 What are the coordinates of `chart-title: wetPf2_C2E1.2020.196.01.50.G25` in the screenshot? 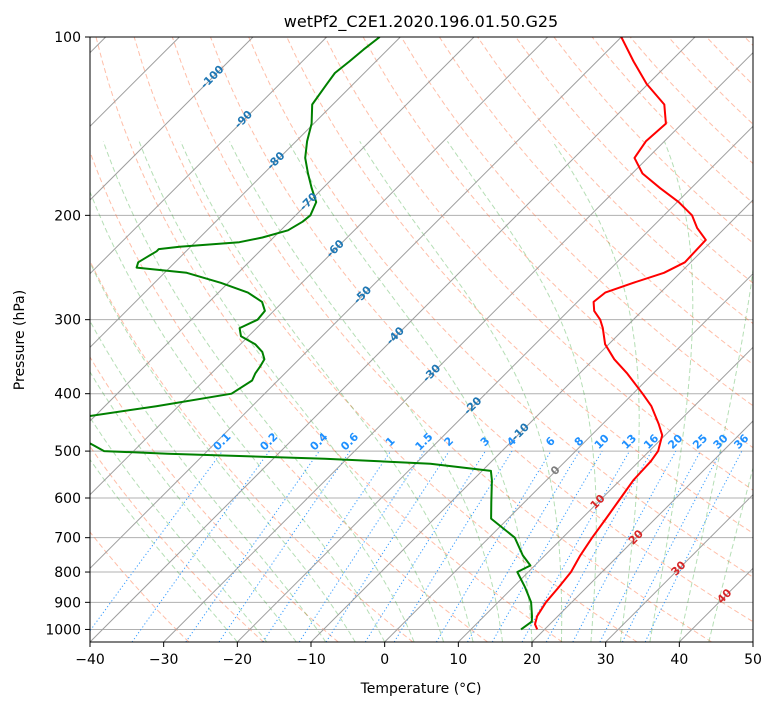 It's located at (421, 22).